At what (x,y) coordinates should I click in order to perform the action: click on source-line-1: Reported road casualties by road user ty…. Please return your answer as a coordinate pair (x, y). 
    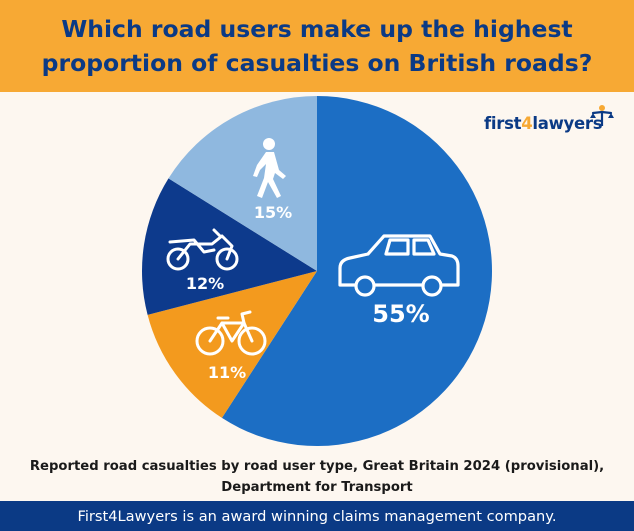
    Looking at the image, I should click on (317, 466).